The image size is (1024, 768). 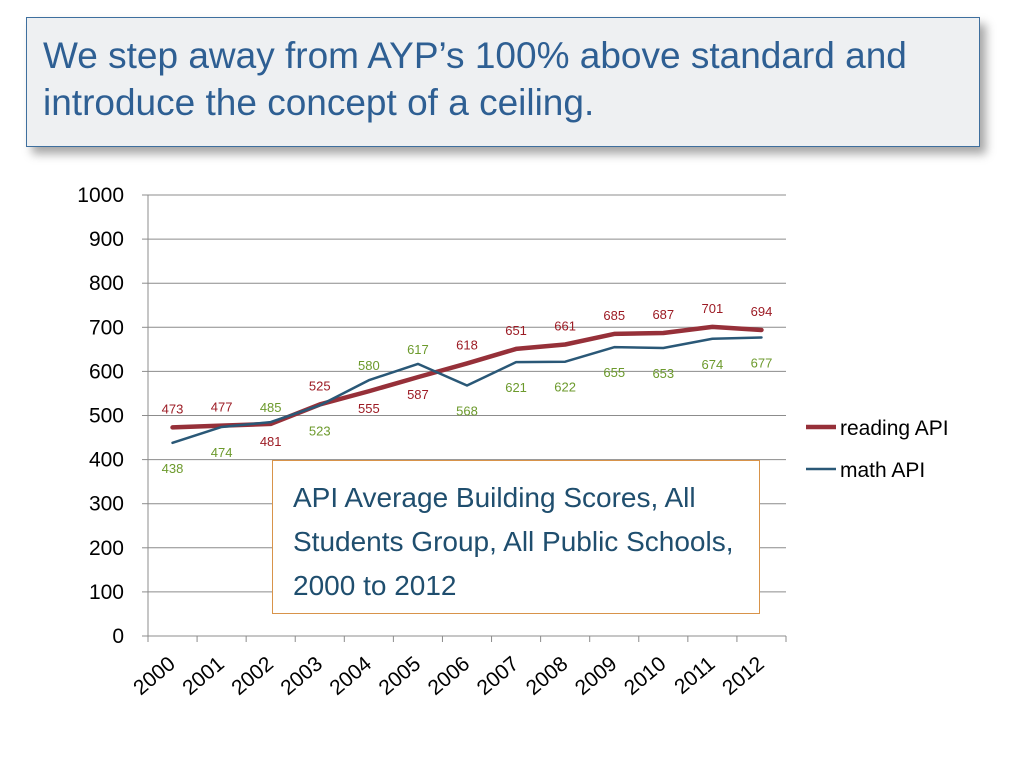 What do you see at coordinates (882, 470) in the screenshot?
I see `legend-label-math: math API` at bounding box center [882, 470].